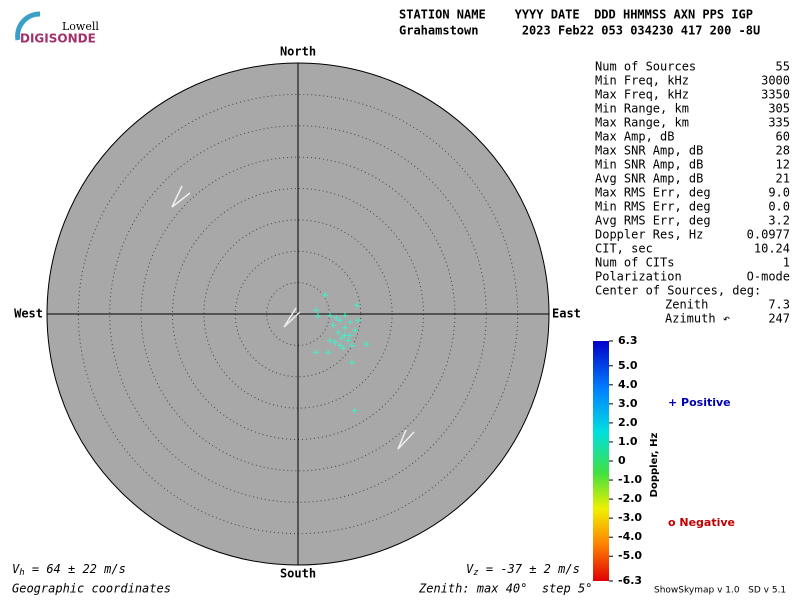 The height and width of the screenshot is (600, 800). Describe the element at coordinates (642, 123) in the screenshot. I see `param-label: Max Range, km` at that location.